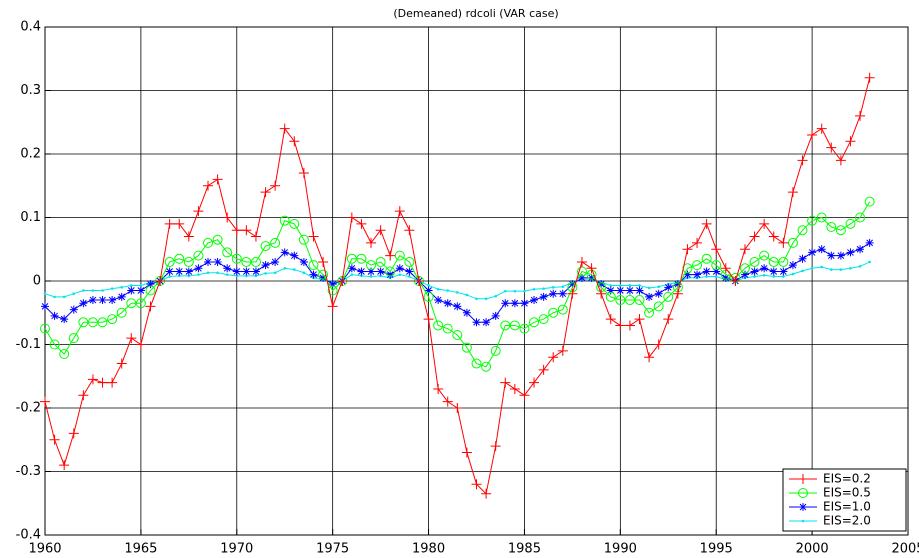 Image resolution: width=919 pixels, height=558 pixels. What do you see at coordinates (30, 217) in the screenshot?
I see `y-tick-label: 0.1` at bounding box center [30, 217].